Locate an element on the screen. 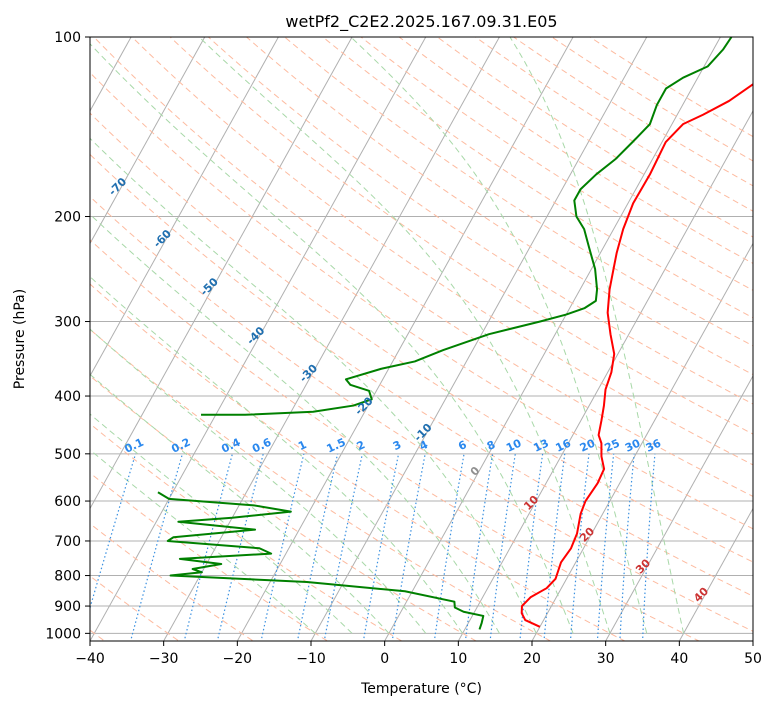 Image resolution: width=775 pixels, height=712 pixels. x-tick-label: 40 is located at coordinates (679, 659).